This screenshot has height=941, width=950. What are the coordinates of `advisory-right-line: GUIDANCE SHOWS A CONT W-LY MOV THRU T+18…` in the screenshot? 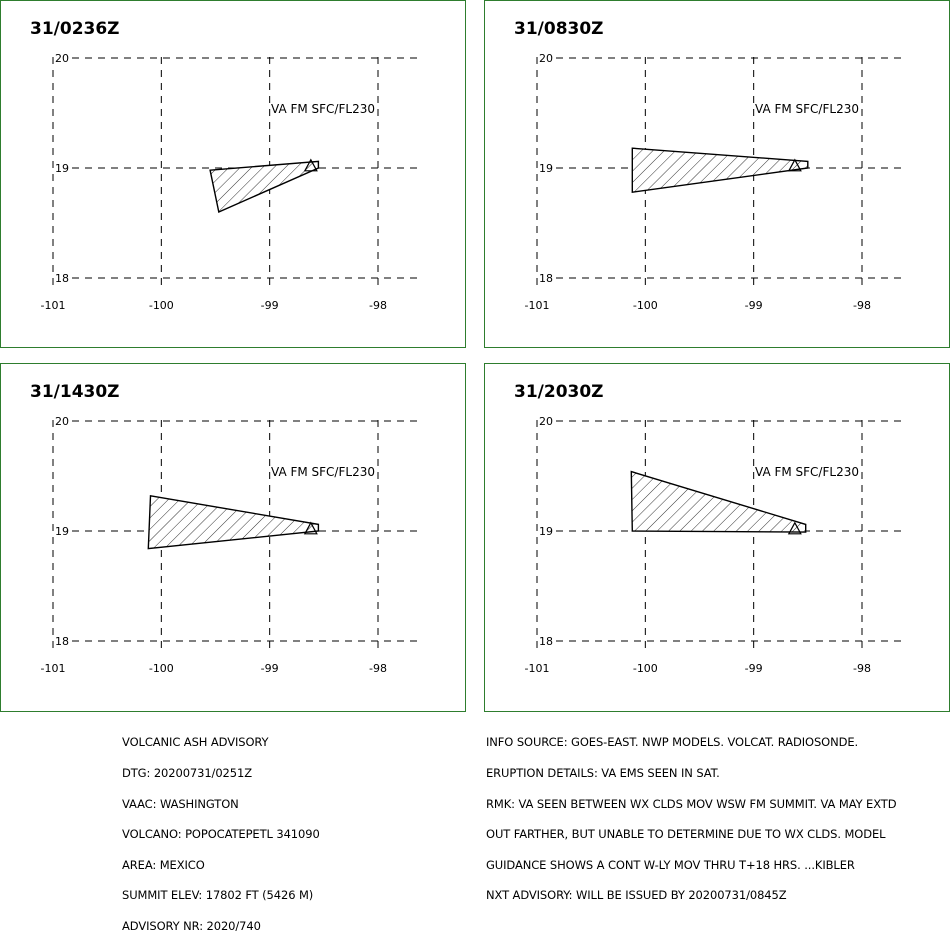 It's located at (670, 864).